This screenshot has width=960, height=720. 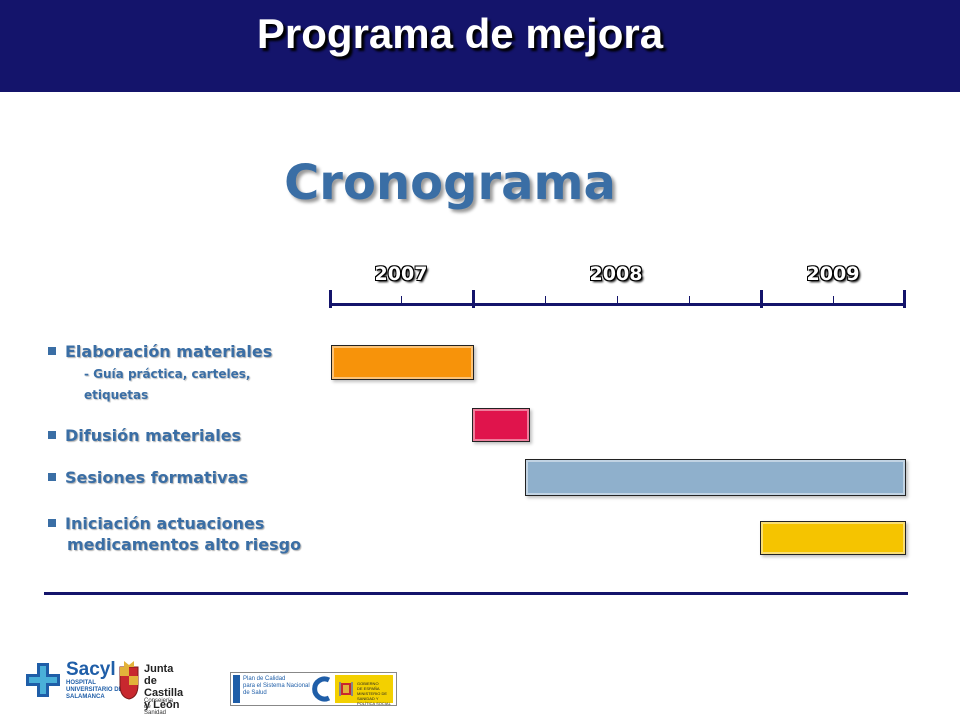 I want to click on task-sublabel-line1: - Guía práctica, carteles,, so click(x=167, y=374).